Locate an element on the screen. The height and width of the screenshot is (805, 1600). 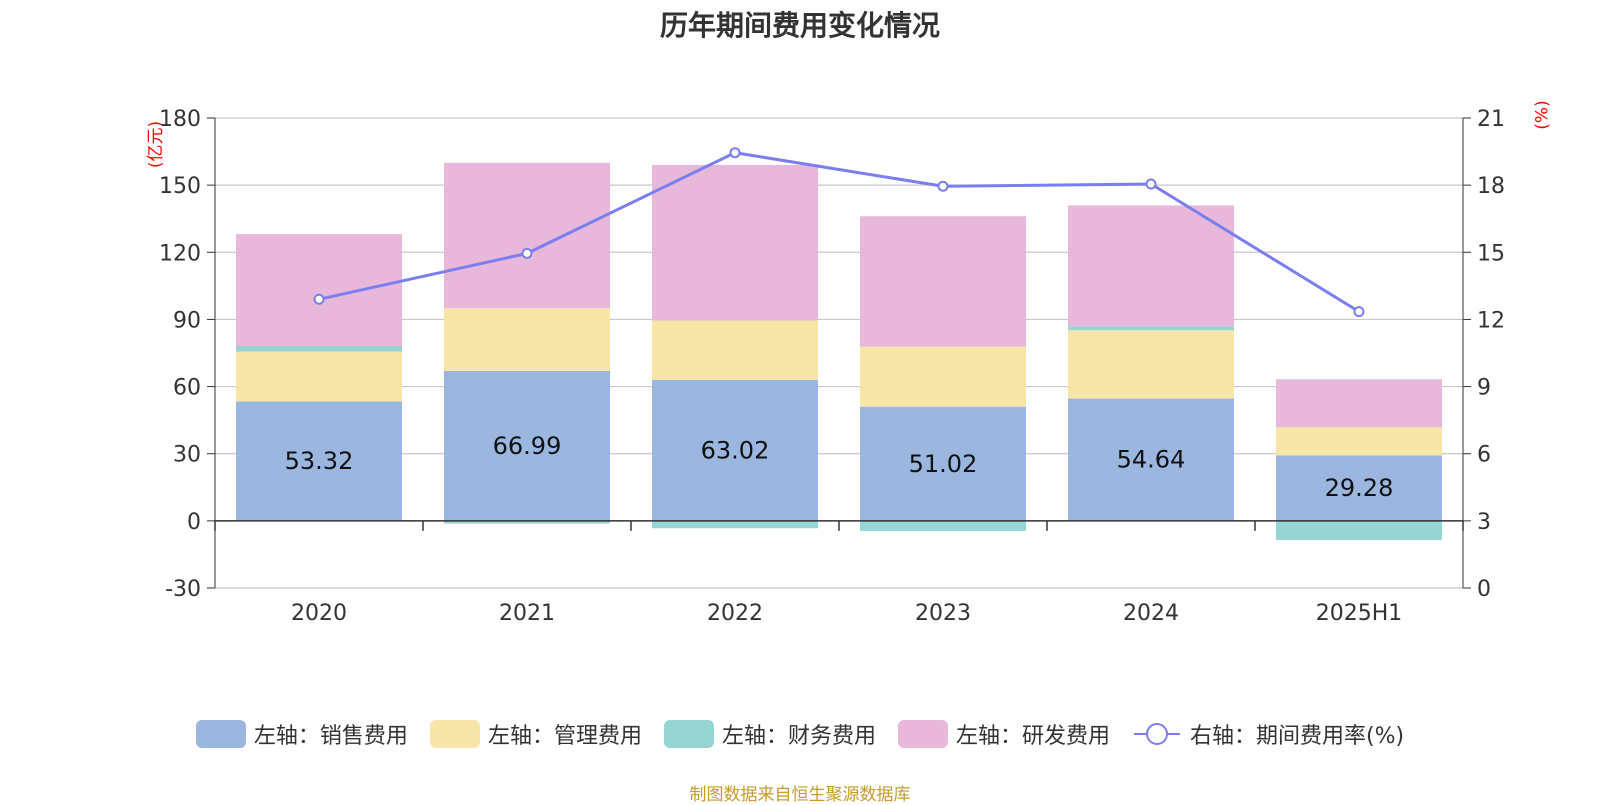
bar-segment-s3-2021 is located at coordinates (527, 235).